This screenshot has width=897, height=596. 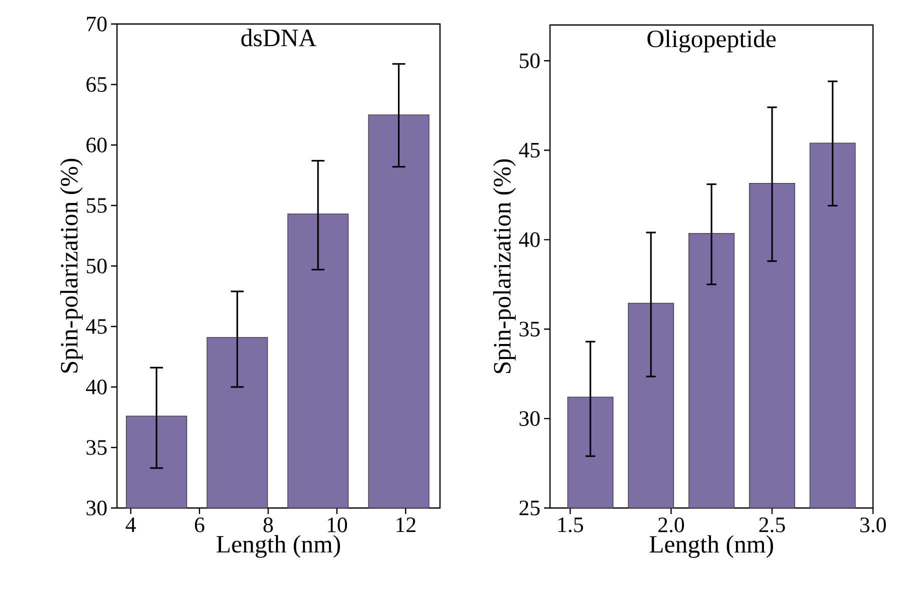 I want to click on y-tick-label: 25, so click(x=530, y=508).